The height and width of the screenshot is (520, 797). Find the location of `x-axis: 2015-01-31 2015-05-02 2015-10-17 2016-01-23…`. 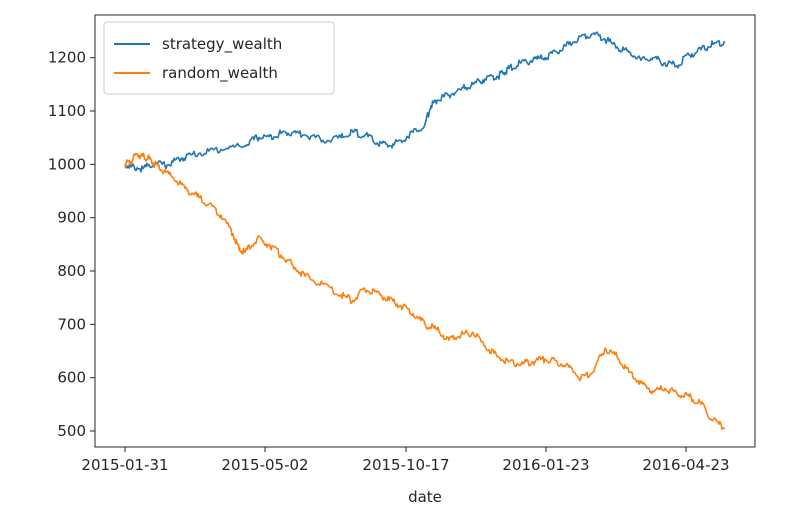

x-axis: 2015-01-31 2015-05-02 2015-10-17 2016-01-23… is located at coordinates (405, 460).